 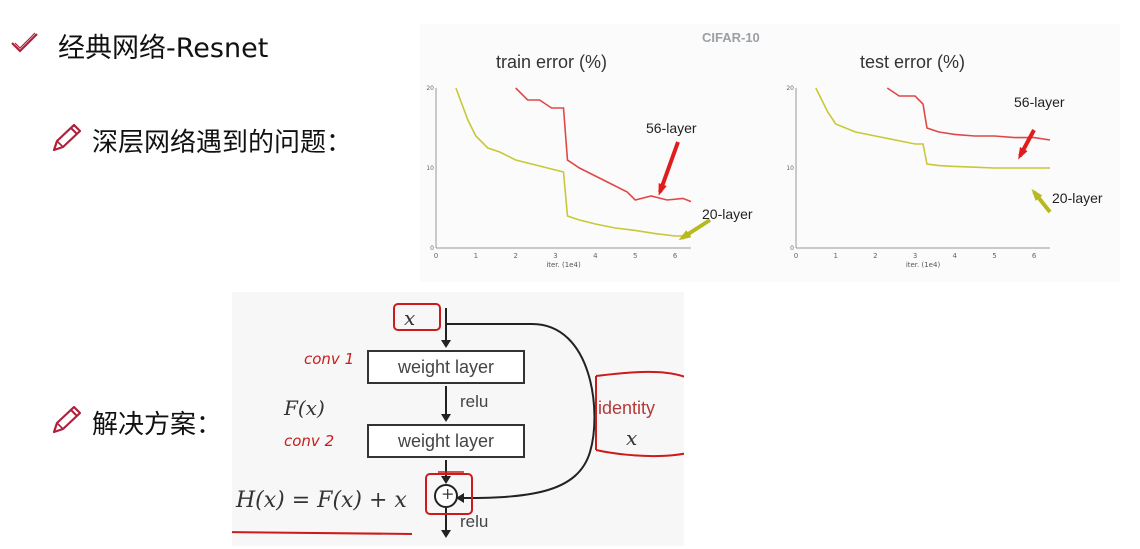 I want to click on train-error-chart: 0 1 2 3 4 5 6 0 10 20 iter. (1e4), so click(x=559, y=177).